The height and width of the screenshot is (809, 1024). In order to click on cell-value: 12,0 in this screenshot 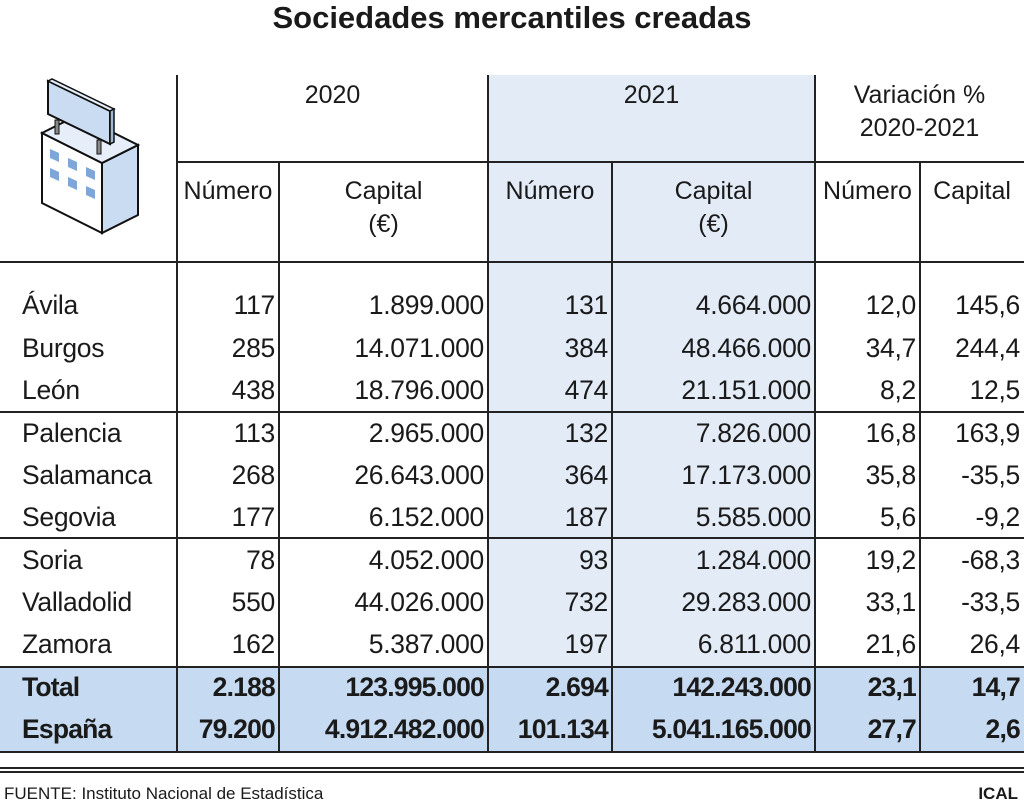, I will do `click(891, 305)`.